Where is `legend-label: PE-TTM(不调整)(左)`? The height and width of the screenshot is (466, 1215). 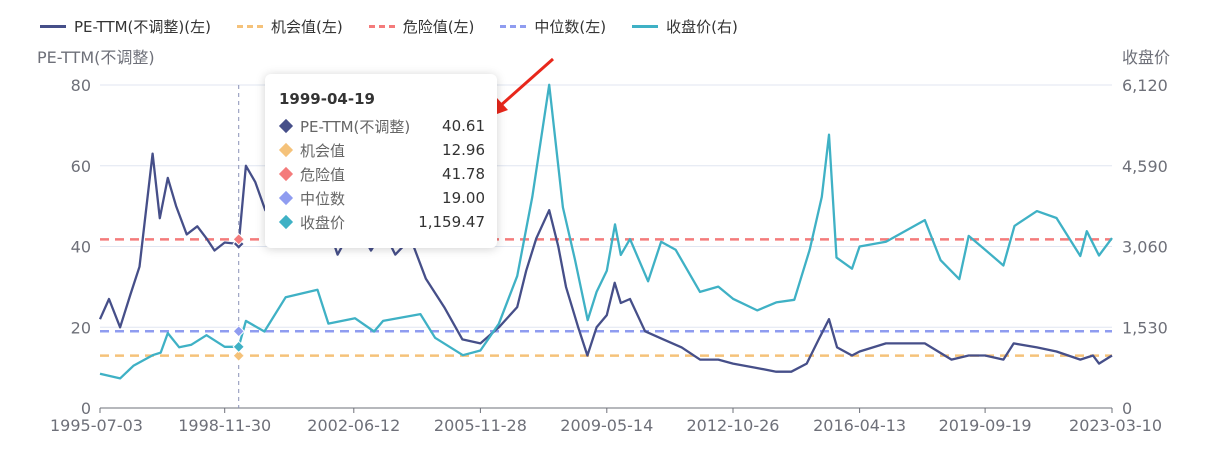
legend-label: PE-TTM(不调整)(左) is located at coordinates (142, 26).